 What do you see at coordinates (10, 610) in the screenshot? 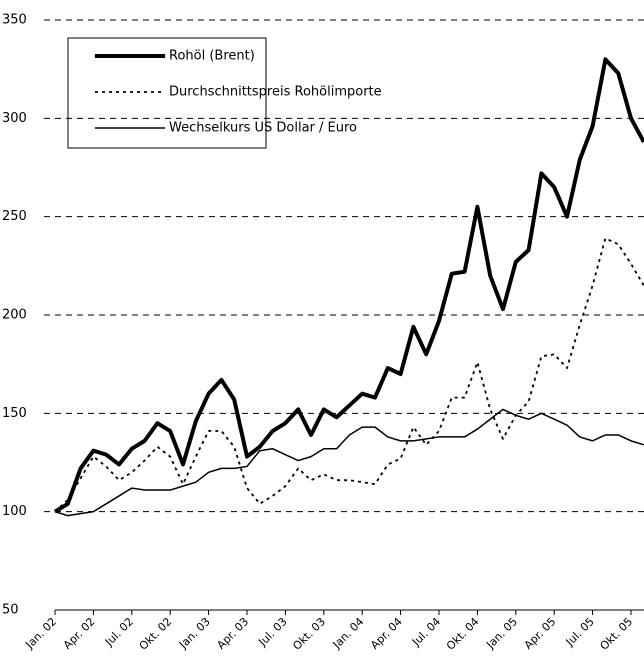
I see `y-tick-label: 50` at bounding box center [10, 610].